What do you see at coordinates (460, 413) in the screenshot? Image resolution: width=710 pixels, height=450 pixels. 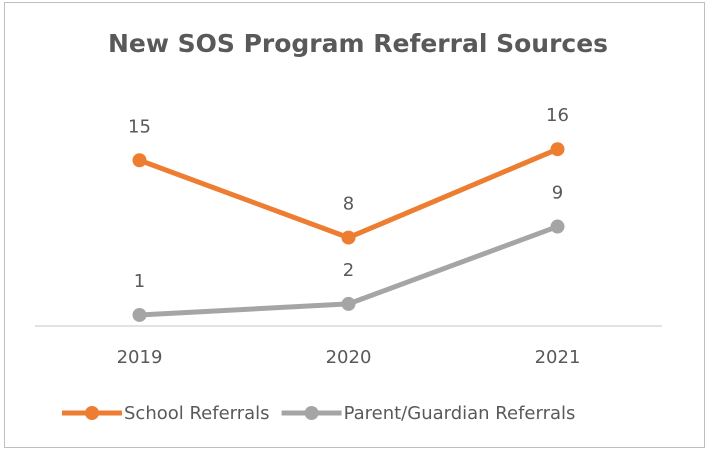 I see `legend-label: Parent/Guardian Referrals` at bounding box center [460, 413].